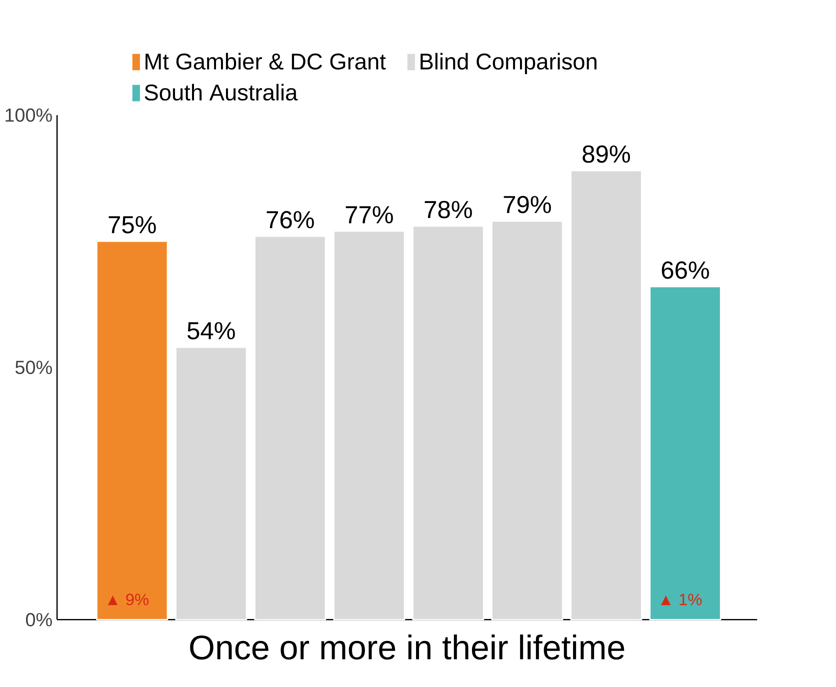 This screenshot has width=836, height=687. What do you see at coordinates (33, 367) in the screenshot?
I see `y-tick-label: 50%` at bounding box center [33, 367].